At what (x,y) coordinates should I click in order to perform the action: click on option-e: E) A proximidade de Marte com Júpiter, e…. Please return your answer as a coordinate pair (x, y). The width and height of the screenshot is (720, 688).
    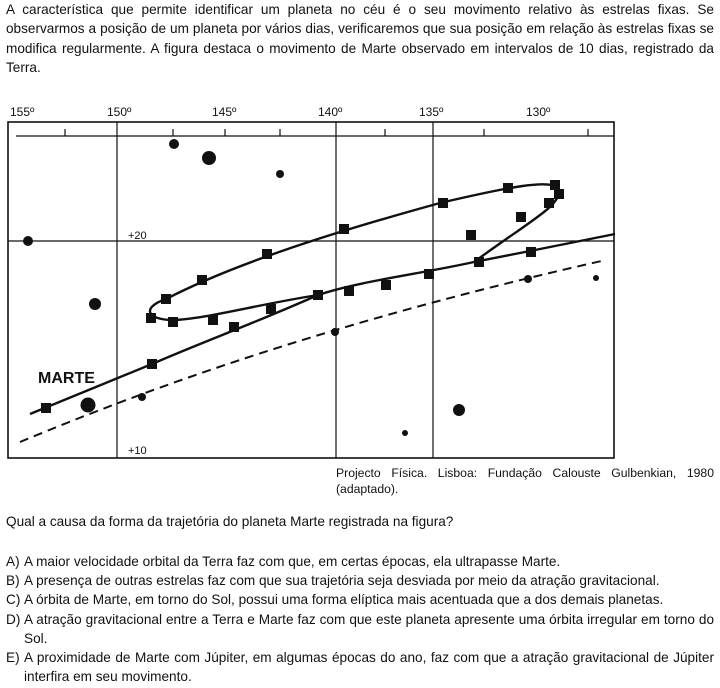
    Looking at the image, I should click on (360, 667).